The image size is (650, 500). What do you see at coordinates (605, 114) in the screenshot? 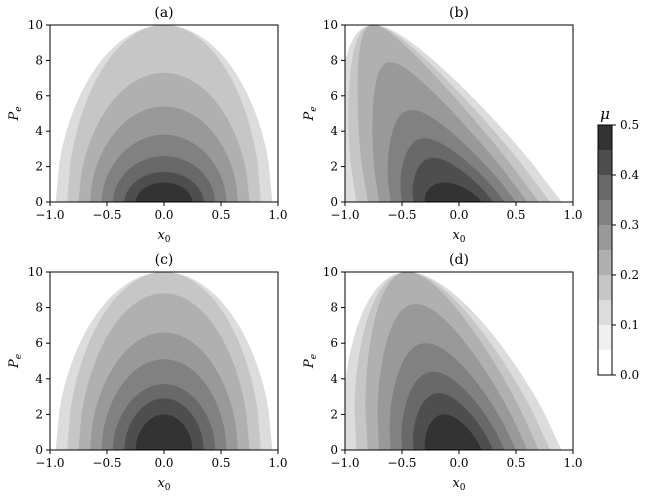
I see `colorbar-title: μ` at bounding box center [605, 114].